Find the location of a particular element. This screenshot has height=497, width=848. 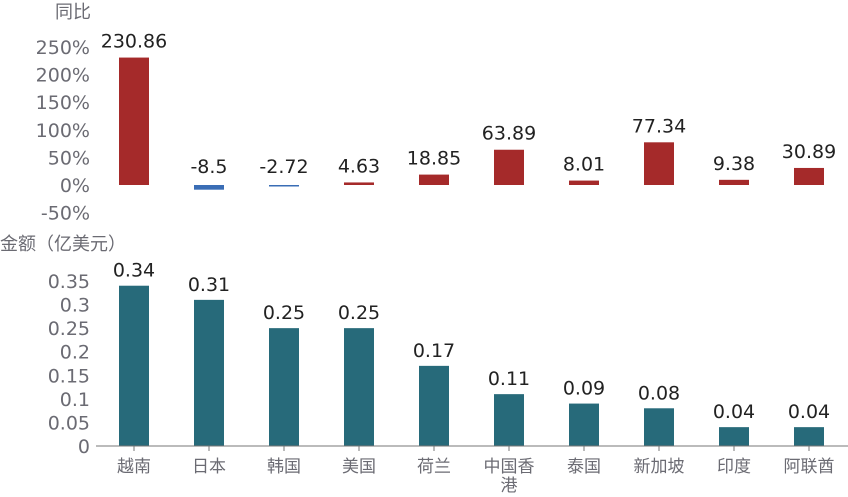

top-data-label: -2.72 is located at coordinates (283, 167).